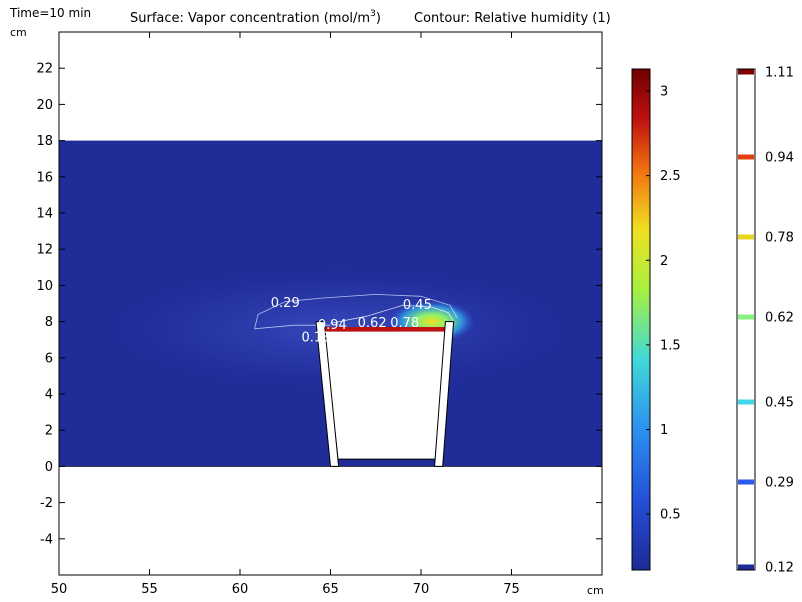 This screenshot has width=802, height=602. I want to click on contour-label: 0.13, so click(316, 338).